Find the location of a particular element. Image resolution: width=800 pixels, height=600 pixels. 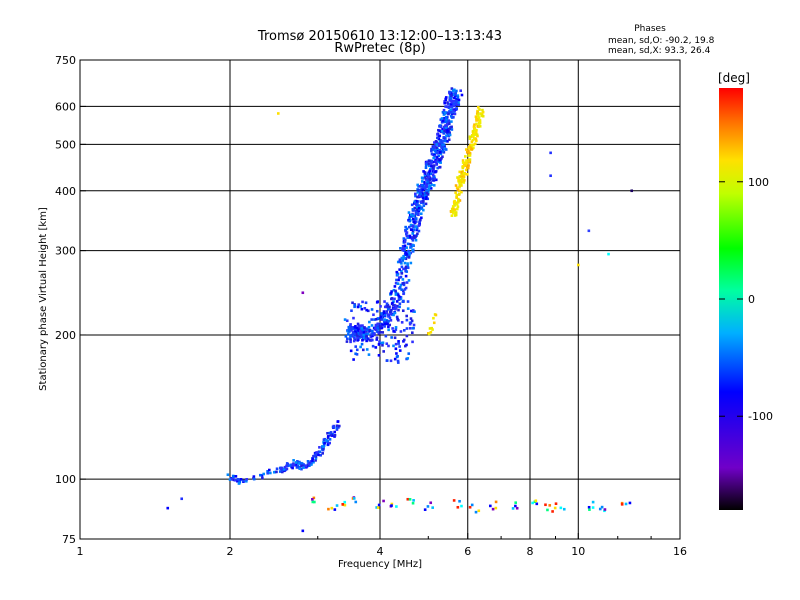

chart-title: Tromsø 20150610 13:12:00–13:13:43 is located at coordinates (379, 36).